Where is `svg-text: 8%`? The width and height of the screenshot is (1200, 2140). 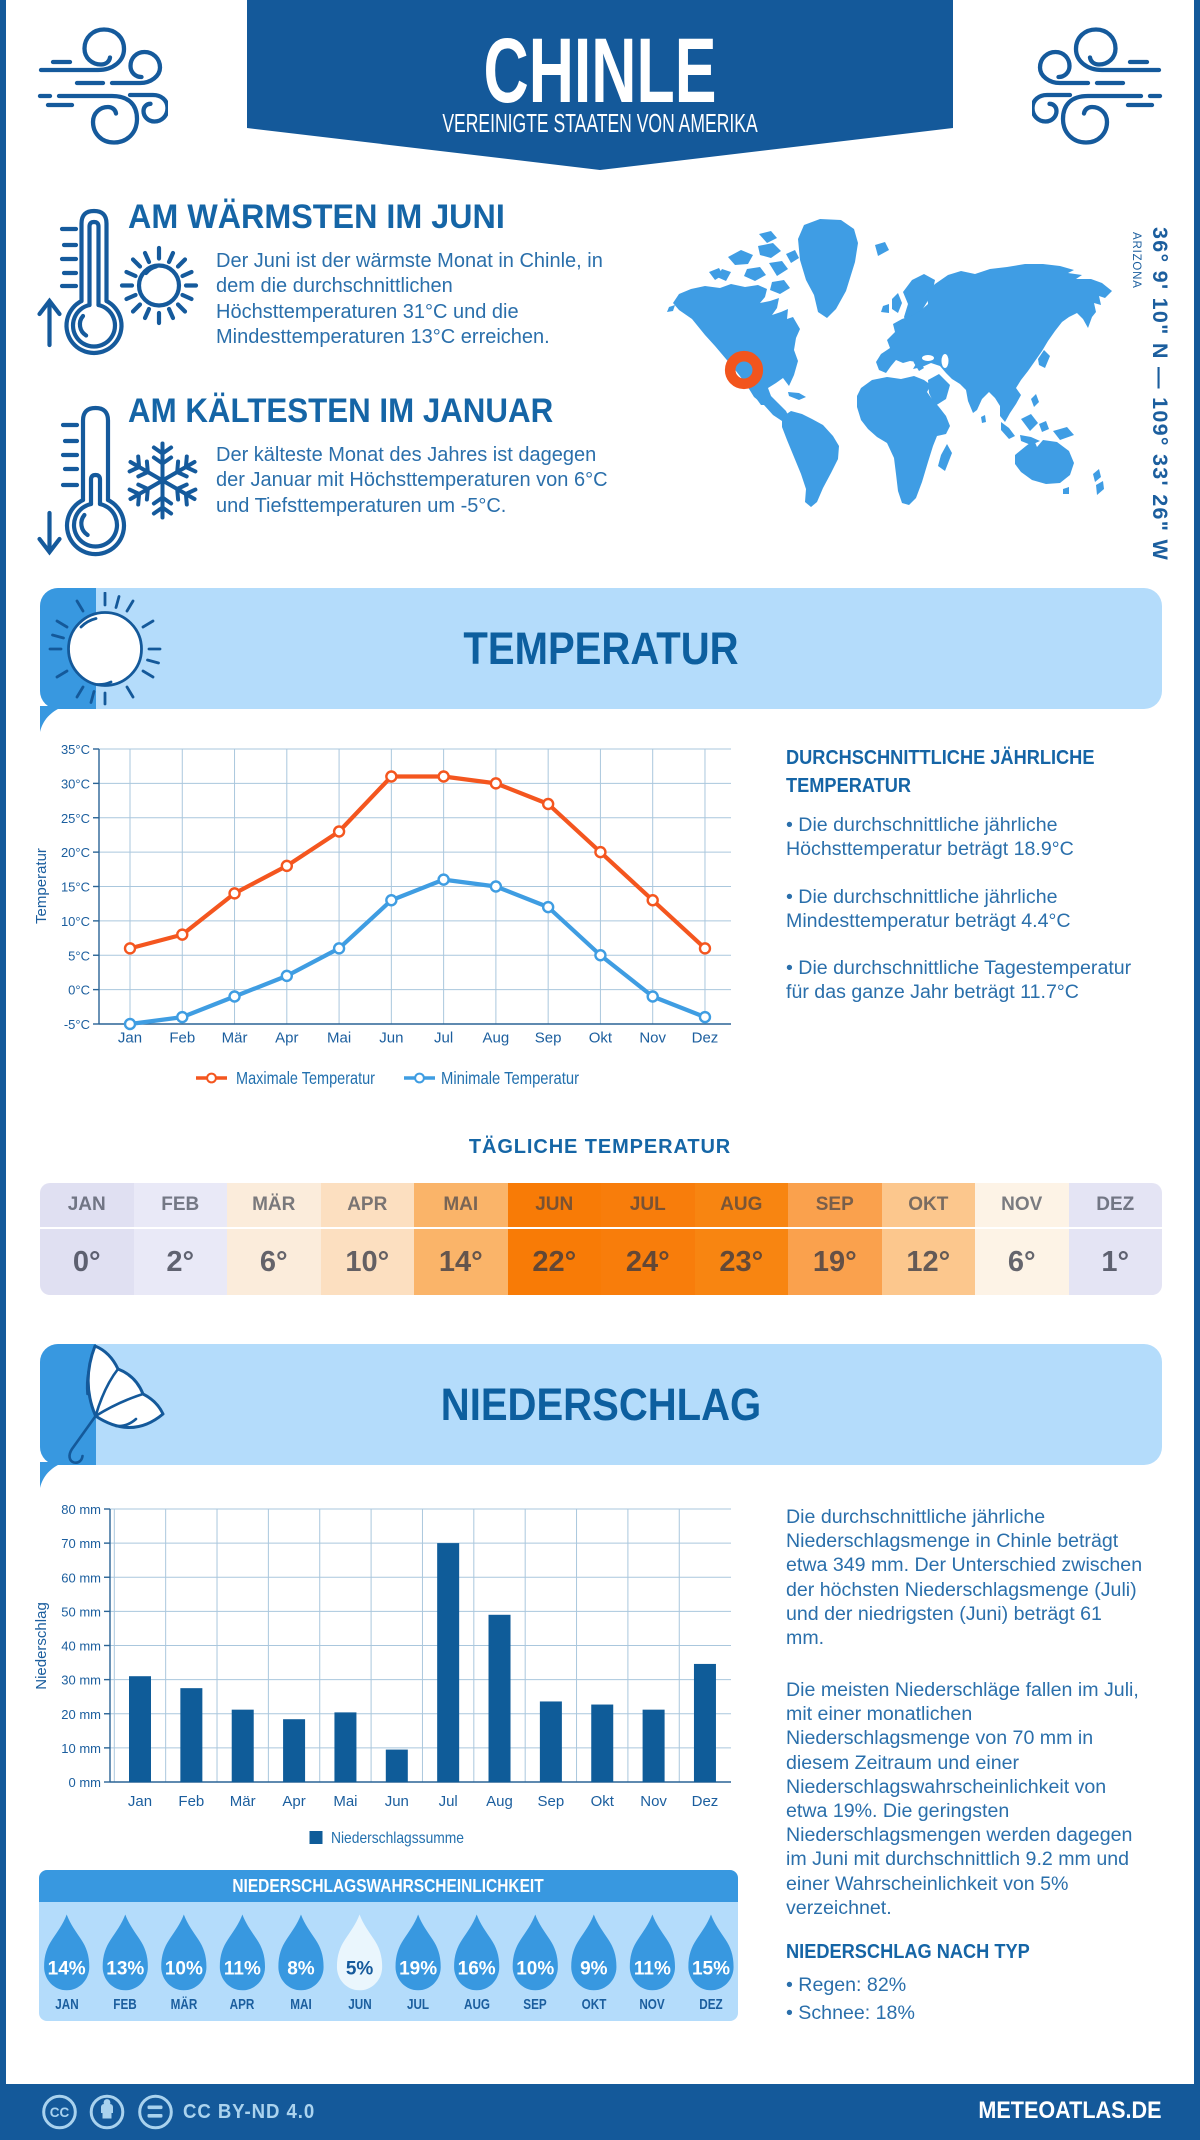 svg-text: 8% is located at coordinates (301, 1969).